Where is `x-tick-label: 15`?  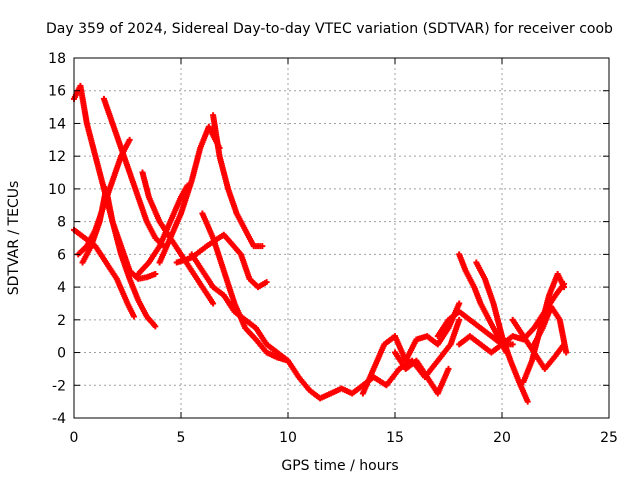
x-tick-label: 15 is located at coordinates (395, 438).